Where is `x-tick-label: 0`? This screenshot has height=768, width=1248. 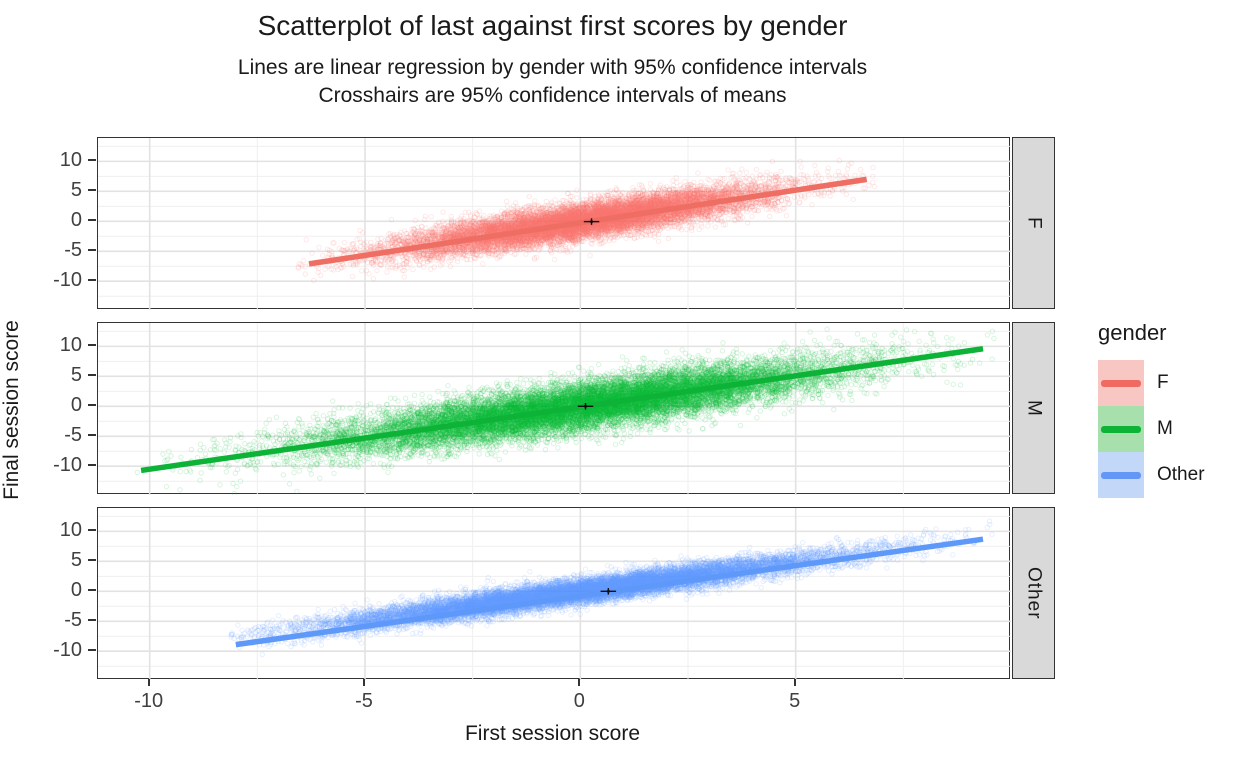
x-tick-label: 0 is located at coordinates (579, 701).